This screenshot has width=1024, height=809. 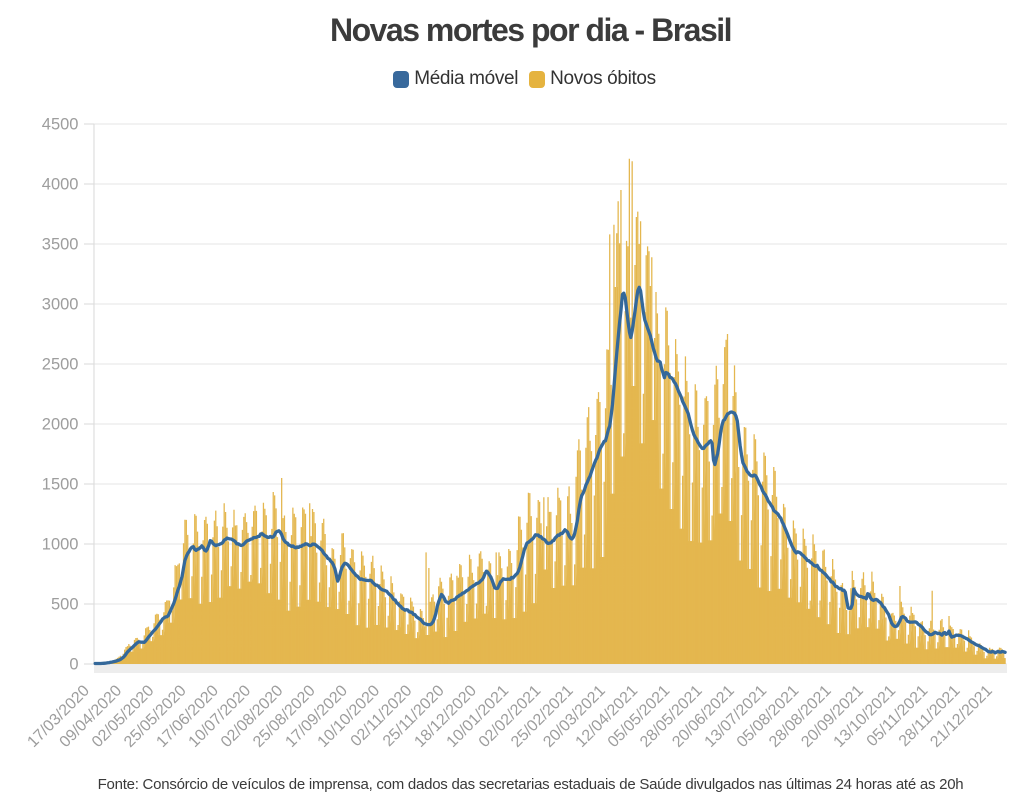 What do you see at coordinates (60, 545) in the screenshot?
I see `svg-text: 1000` at bounding box center [60, 545].